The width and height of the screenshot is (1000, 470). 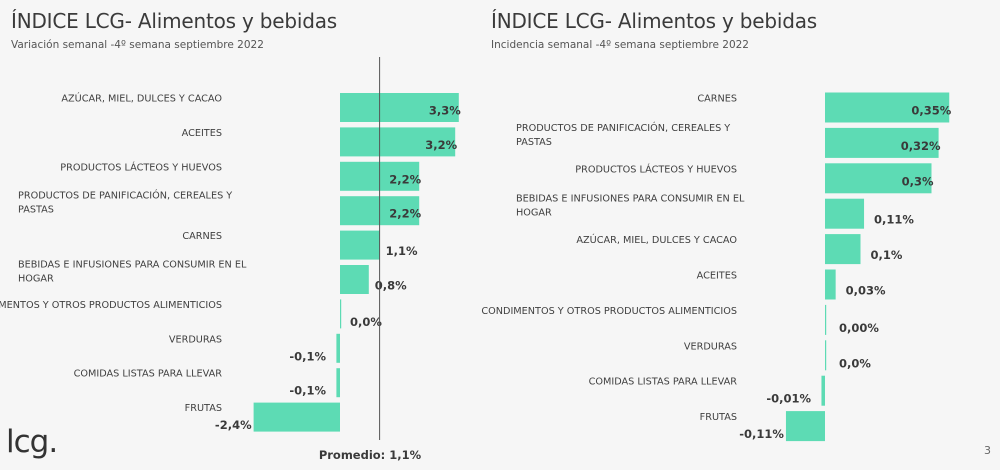 What do you see at coordinates (855, 363) in the screenshot?
I see `value-label-incidencia-7: 0,0%` at bounding box center [855, 363].